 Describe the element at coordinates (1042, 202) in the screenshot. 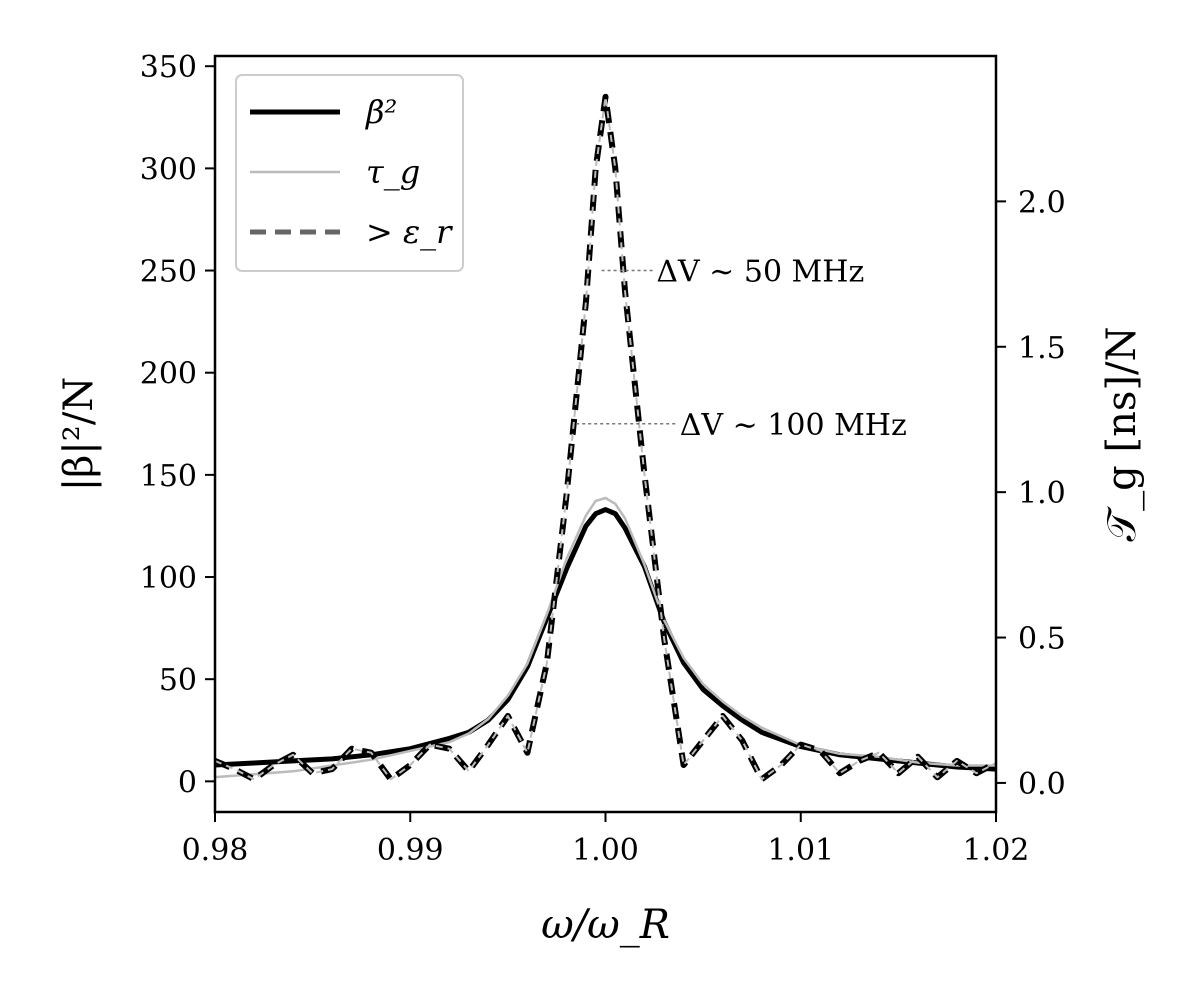

I see `y-right-tick-label: 2.0` at that location.